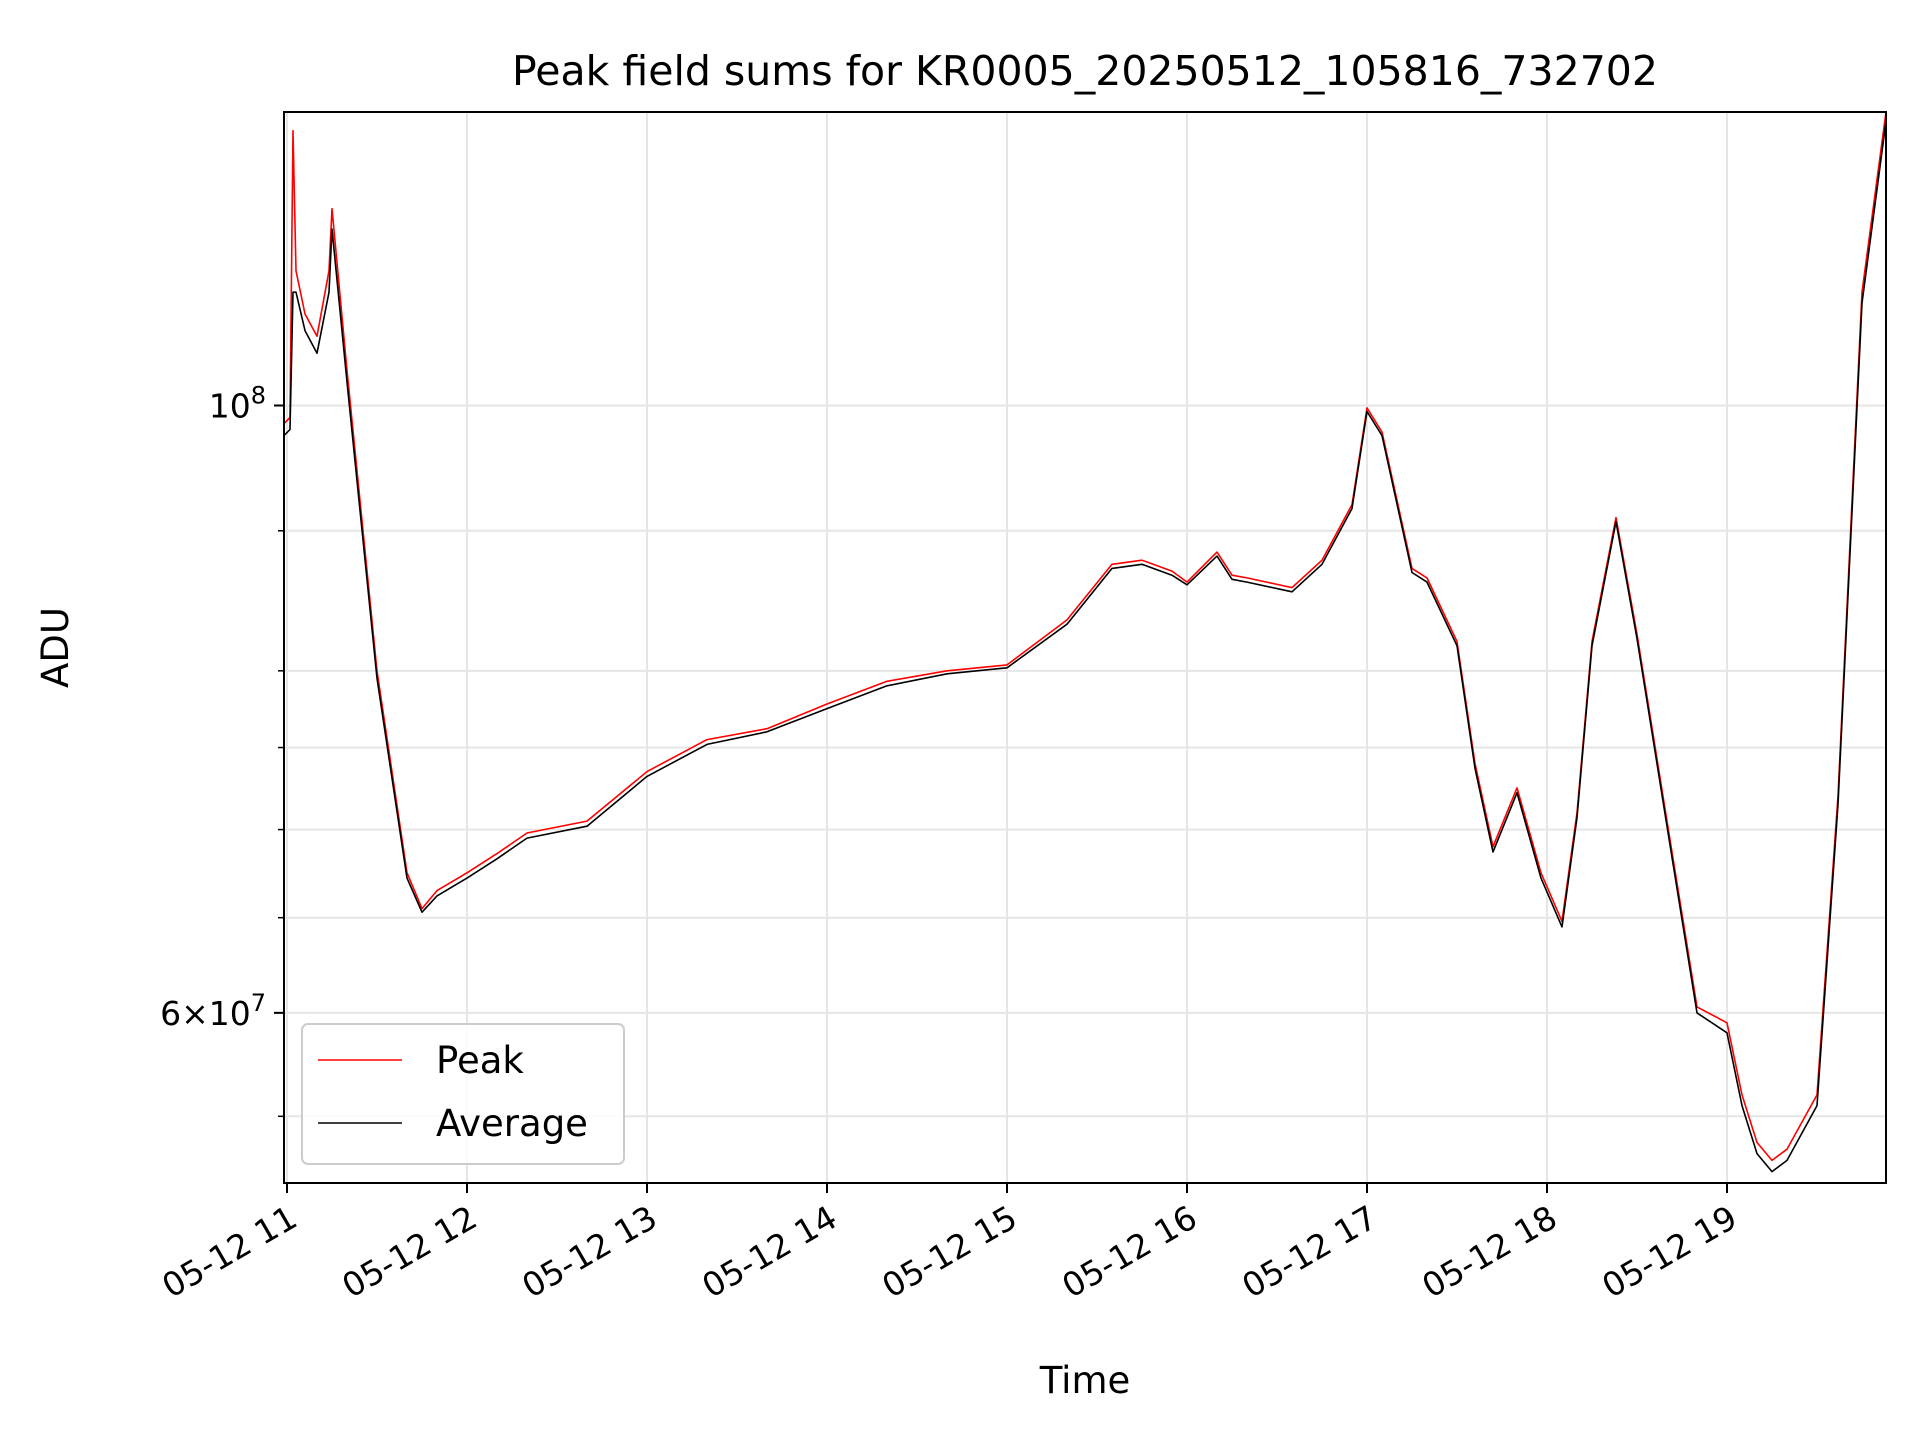 The height and width of the screenshot is (1440, 1920). I want to click on y-tick-label: 6×107, so click(213, 1011).